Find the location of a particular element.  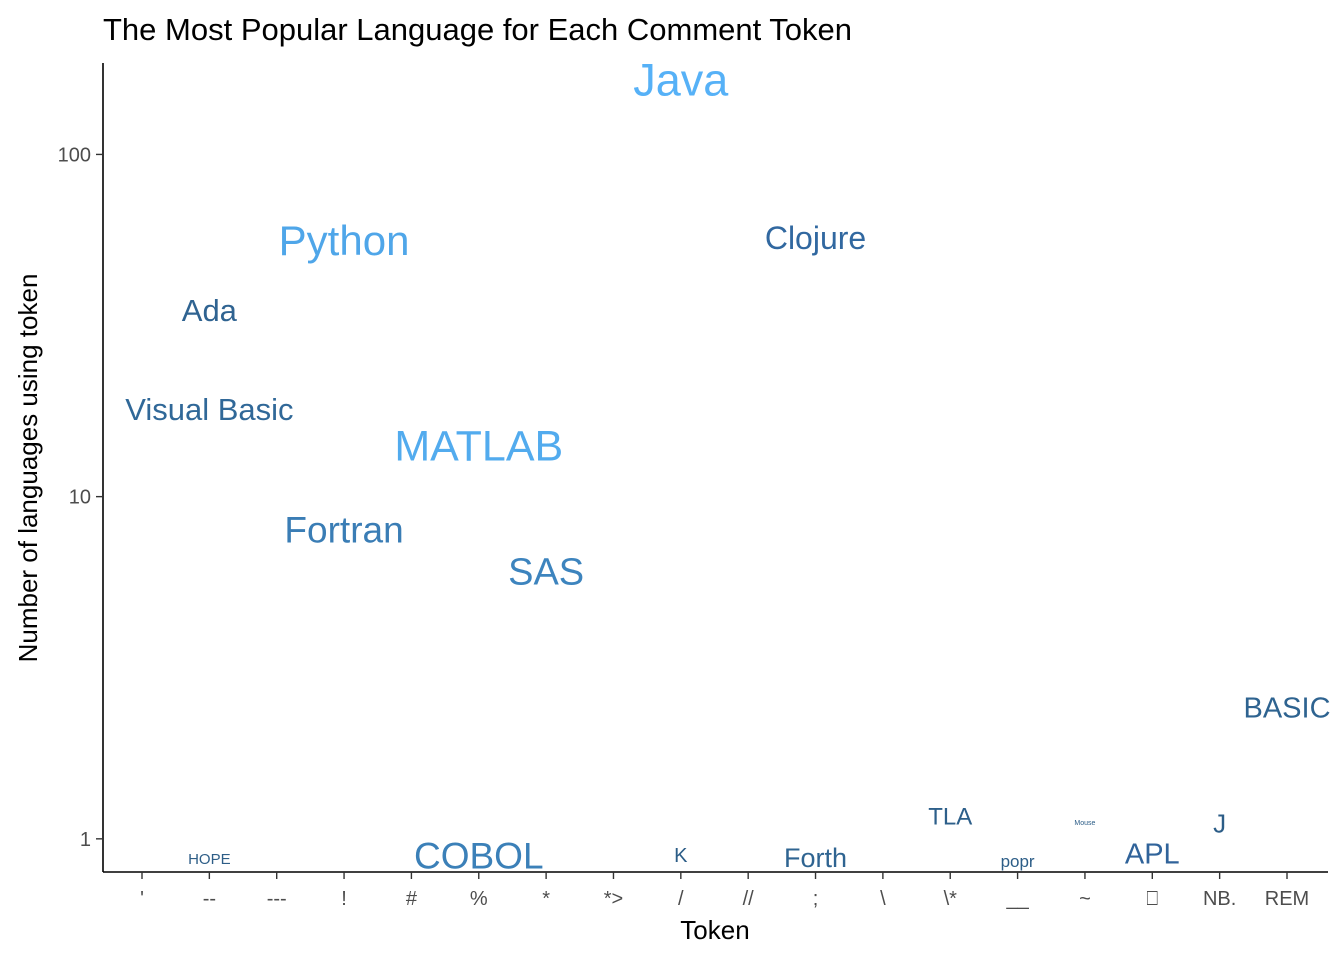

x-tick-label: REM is located at coordinates (1287, 899).